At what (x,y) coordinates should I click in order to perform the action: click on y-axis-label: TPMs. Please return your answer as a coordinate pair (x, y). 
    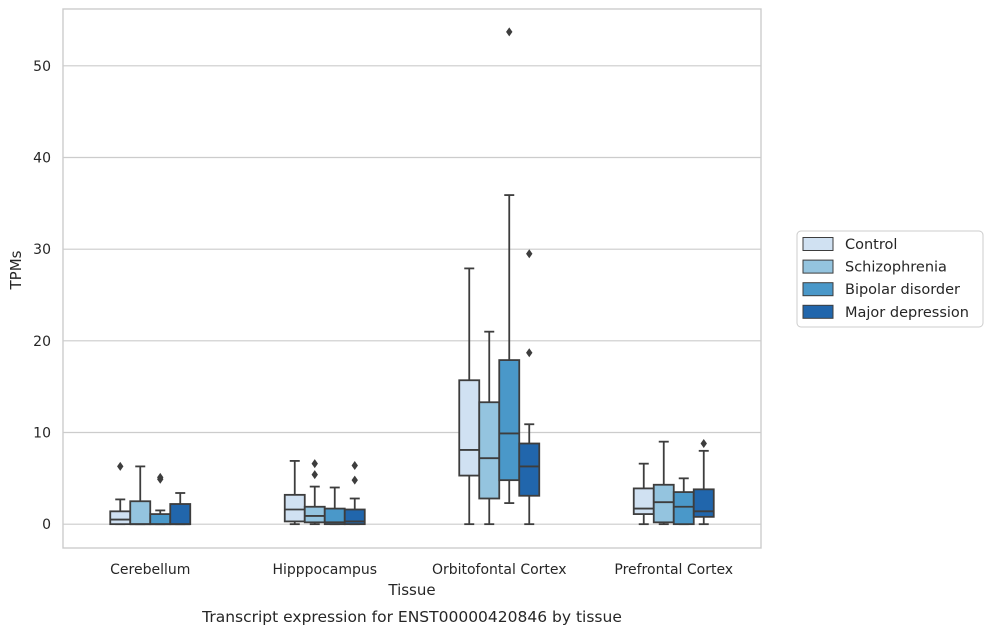
    Looking at the image, I should click on (16, 270).